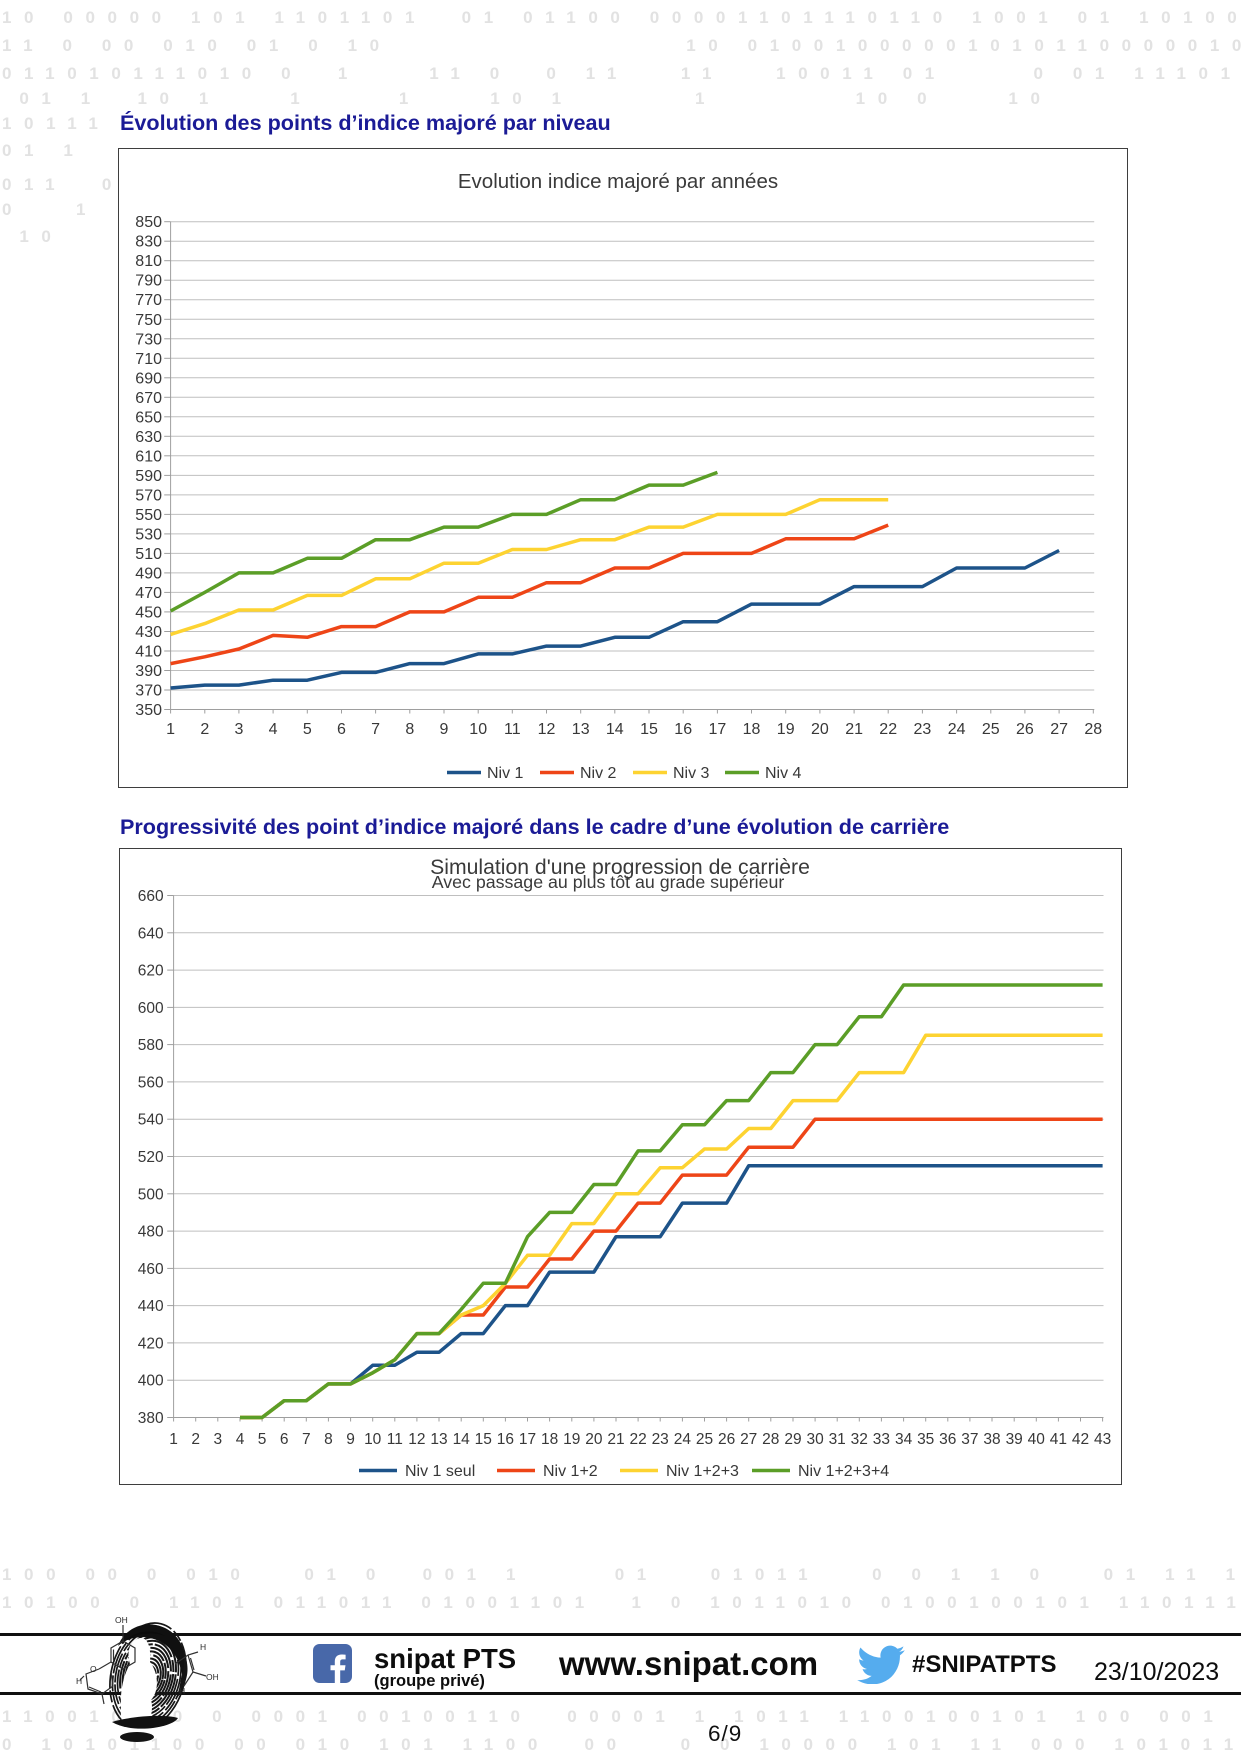  I want to click on svg-text: 400, so click(151, 1381).